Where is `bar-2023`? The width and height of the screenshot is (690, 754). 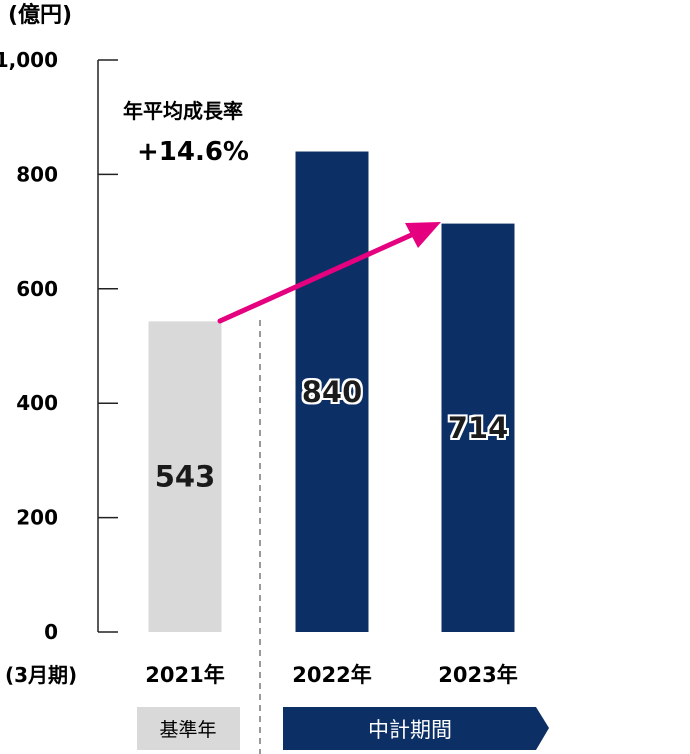 bar-2023 is located at coordinates (478, 428).